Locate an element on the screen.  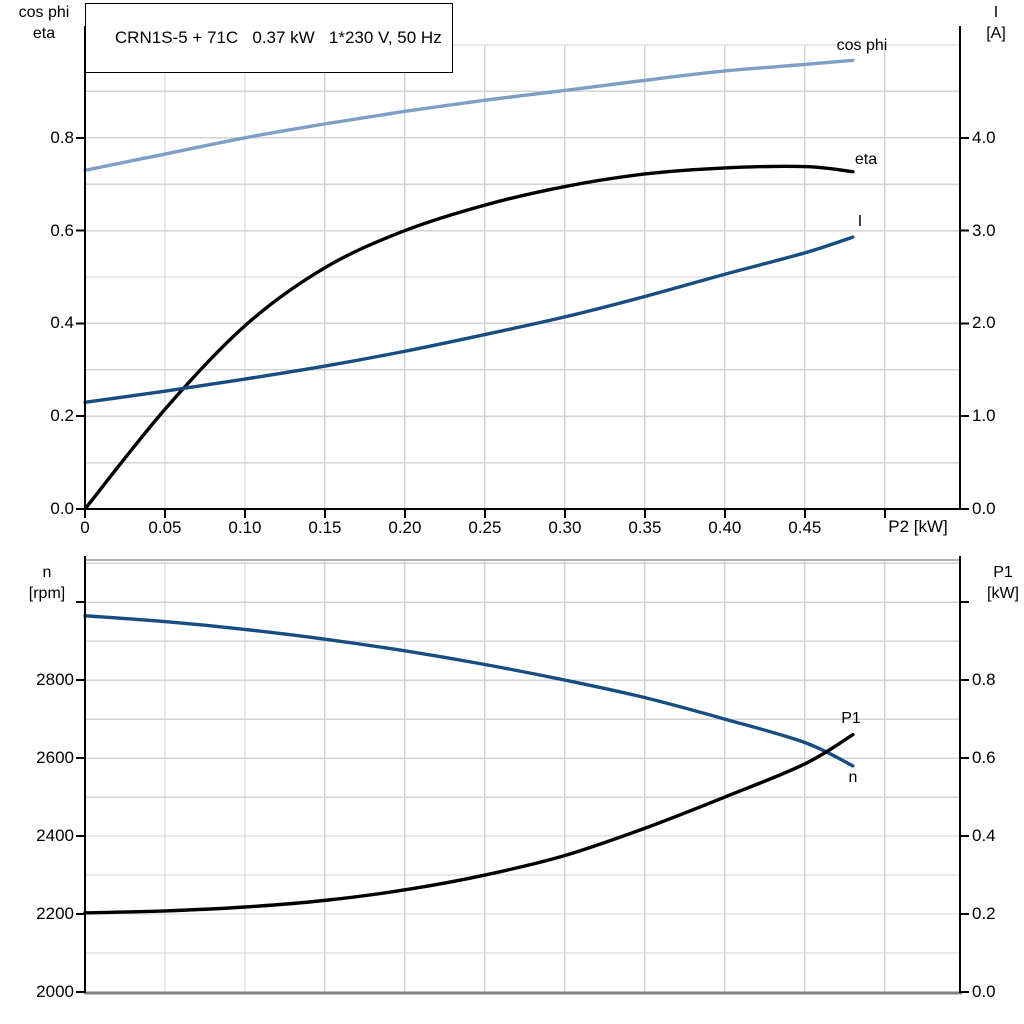
curve-cos-phi is located at coordinates (469, 115).